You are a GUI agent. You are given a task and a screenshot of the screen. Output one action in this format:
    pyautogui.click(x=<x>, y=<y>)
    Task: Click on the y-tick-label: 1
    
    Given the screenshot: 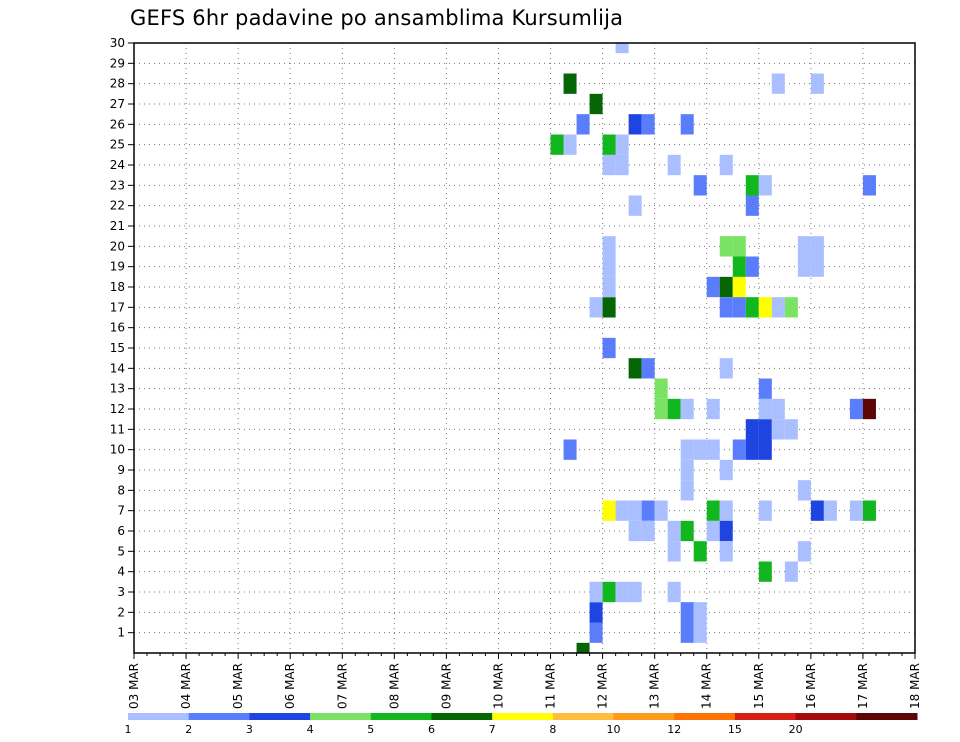 What is the action you would take?
    pyautogui.click(x=121, y=633)
    